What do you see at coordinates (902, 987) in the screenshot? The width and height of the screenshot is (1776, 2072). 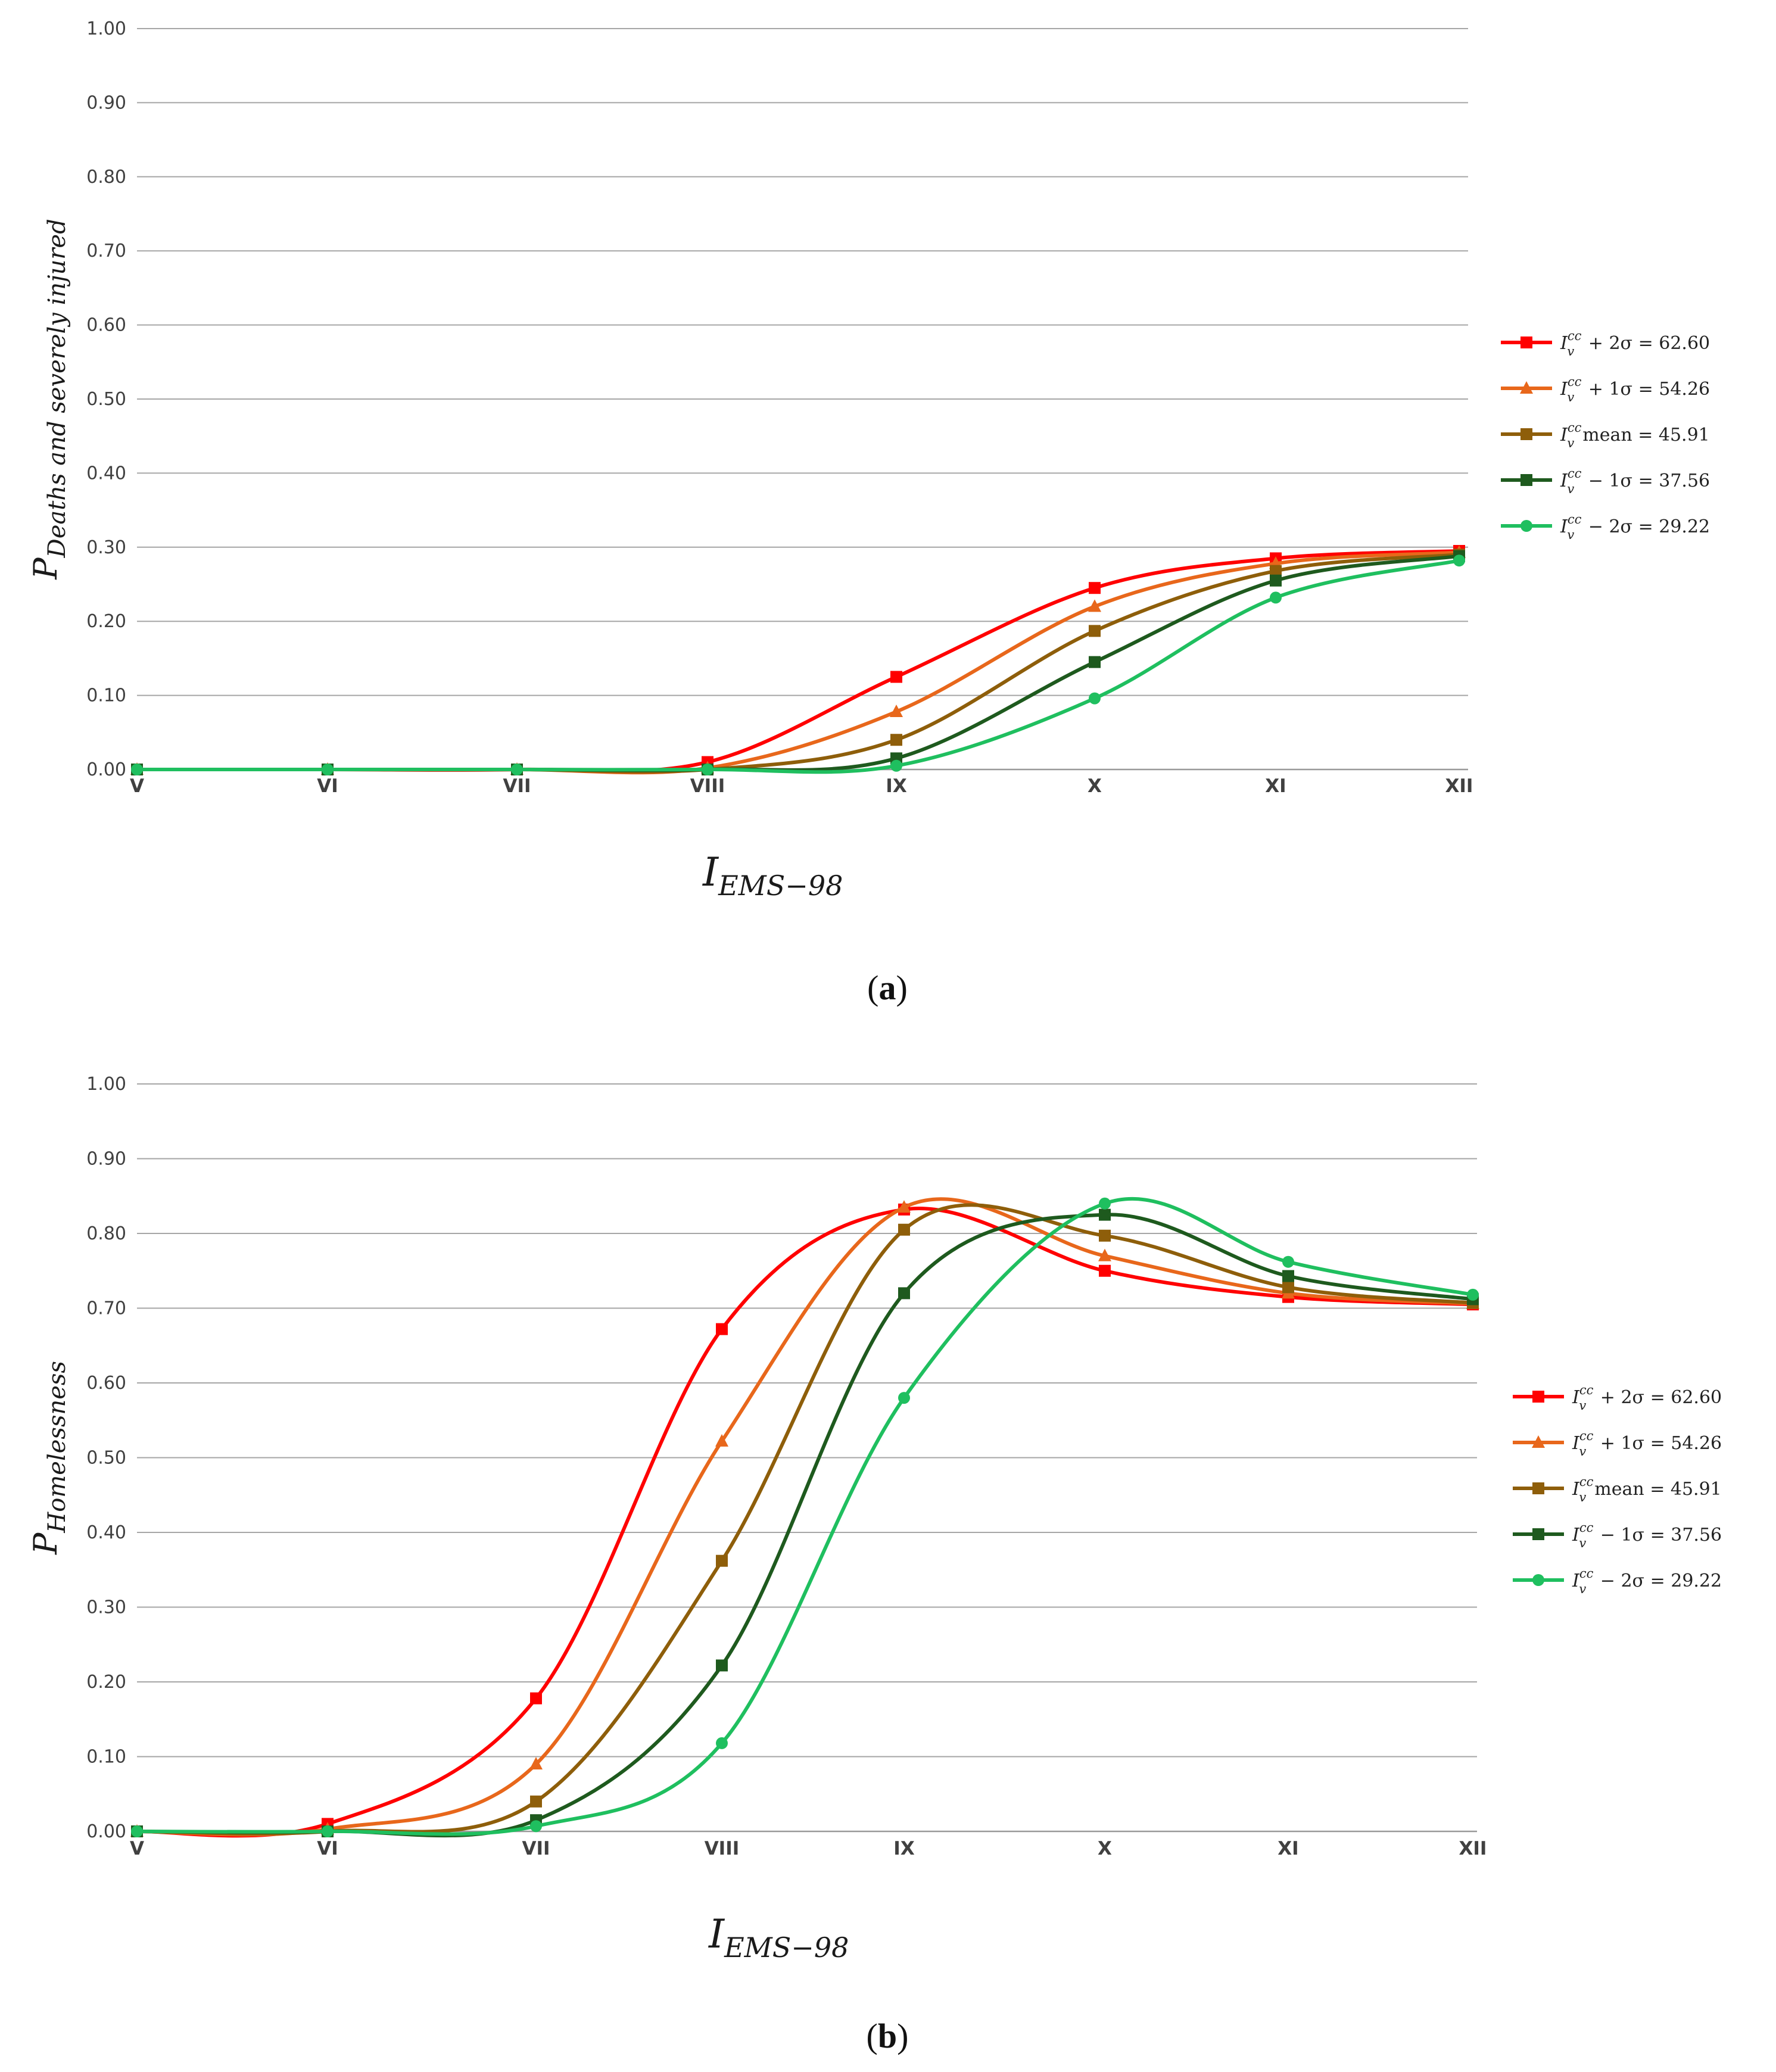 I see `caption-close: )` at bounding box center [902, 987].